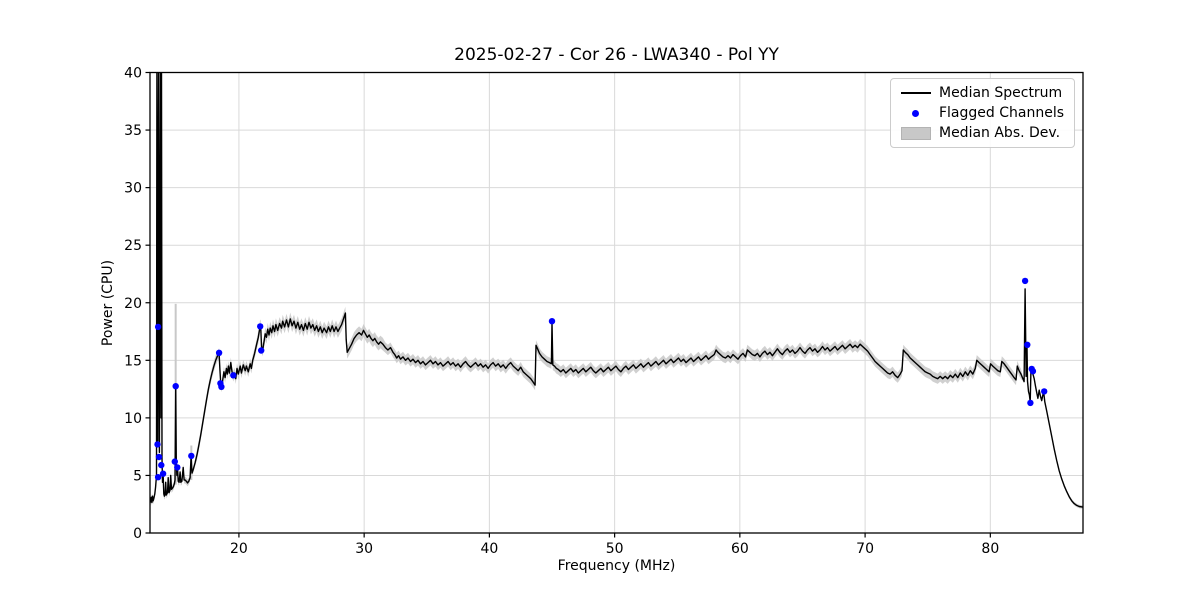  What do you see at coordinates (133, 131) in the screenshot?
I see `y-tick-label: 35` at bounding box center [133, 131].